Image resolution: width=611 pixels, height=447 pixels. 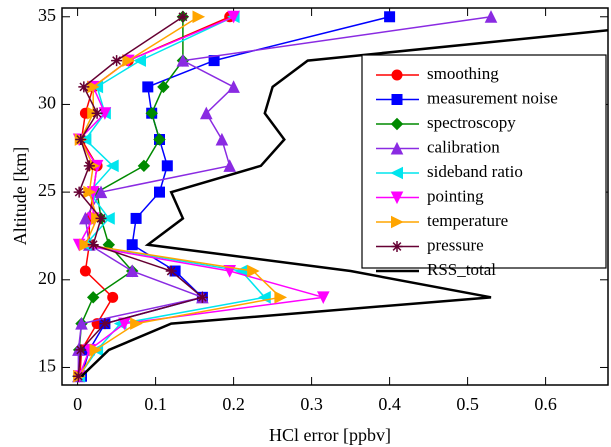 I want to click on y-tick-label: 30, so click(x=47, y=103).